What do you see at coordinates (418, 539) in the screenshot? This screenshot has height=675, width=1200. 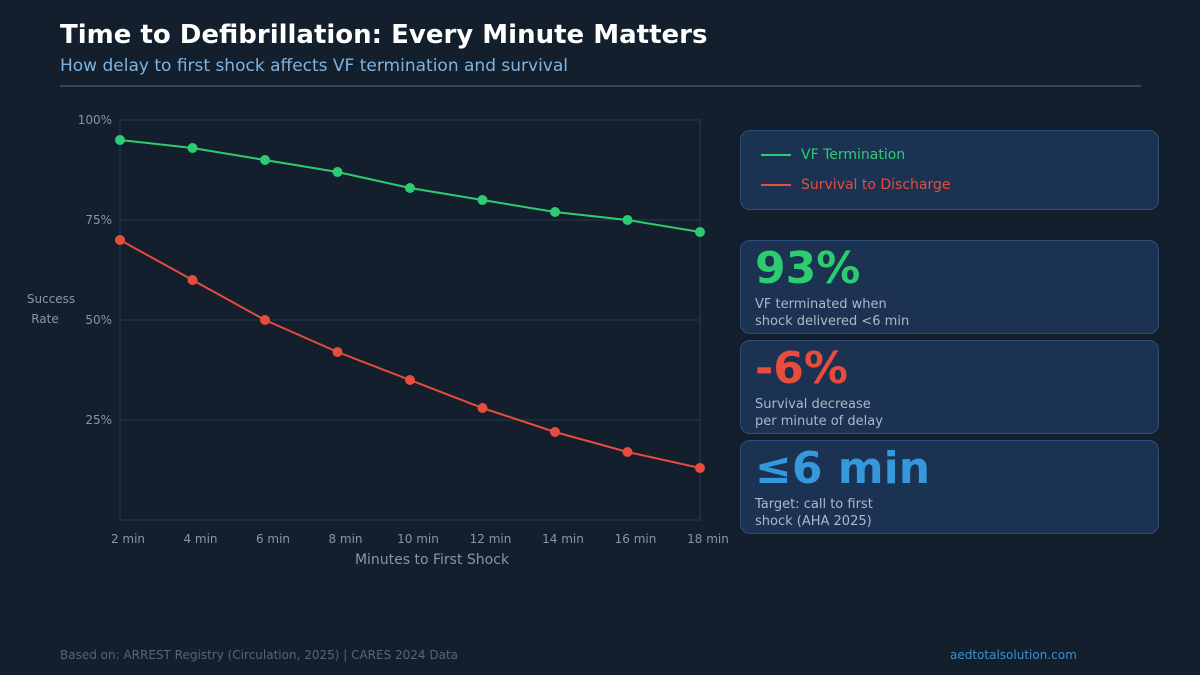 I see `x-tick-label: 10 min` at bounding box center [418, 539].